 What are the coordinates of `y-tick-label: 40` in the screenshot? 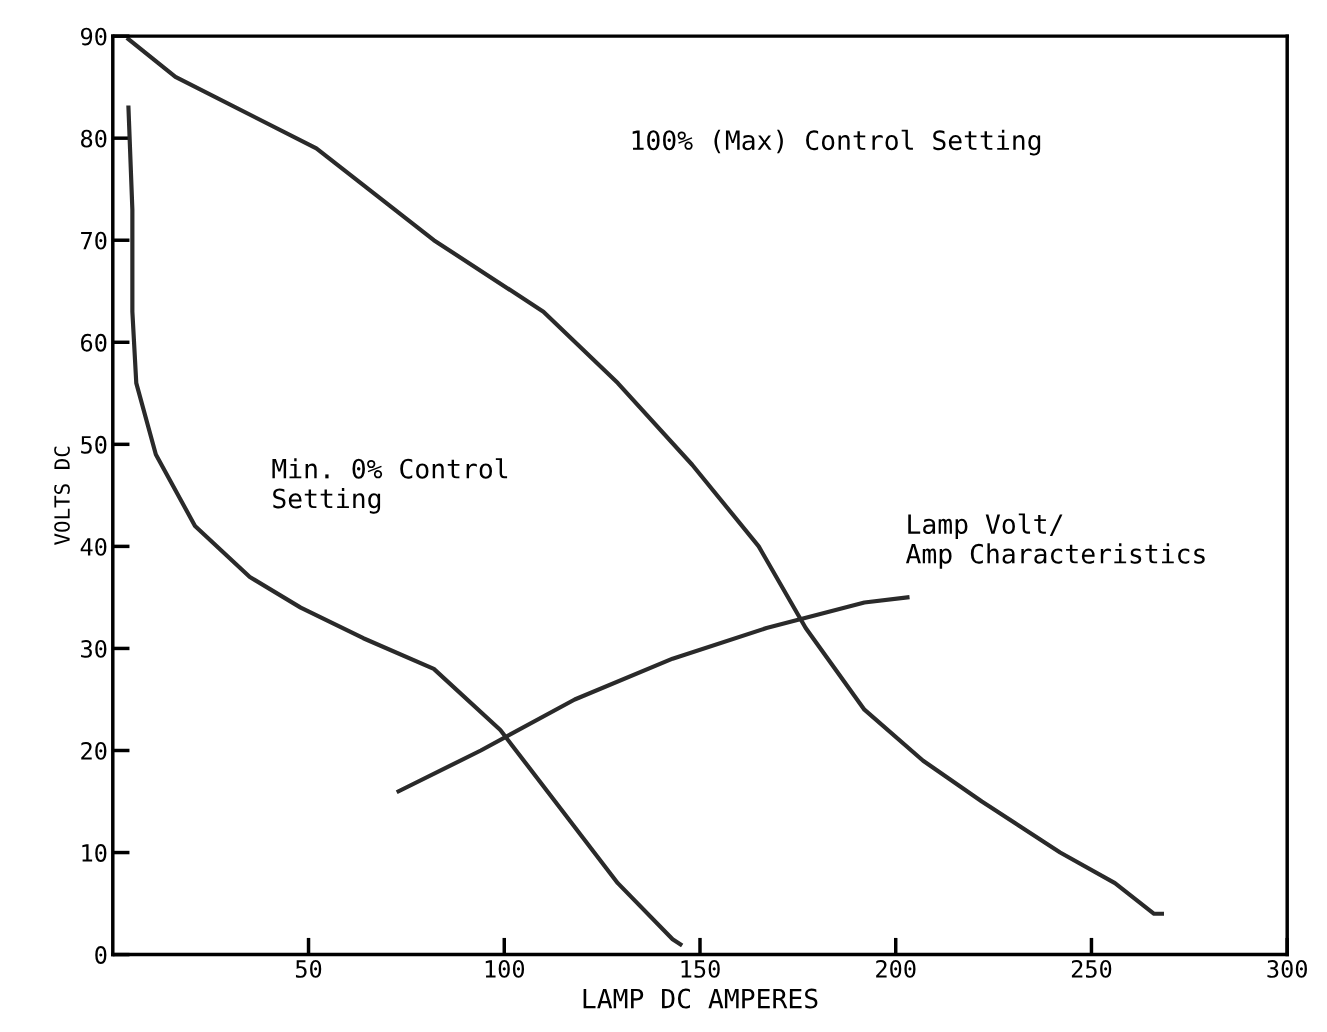 It's located at (93, 546).